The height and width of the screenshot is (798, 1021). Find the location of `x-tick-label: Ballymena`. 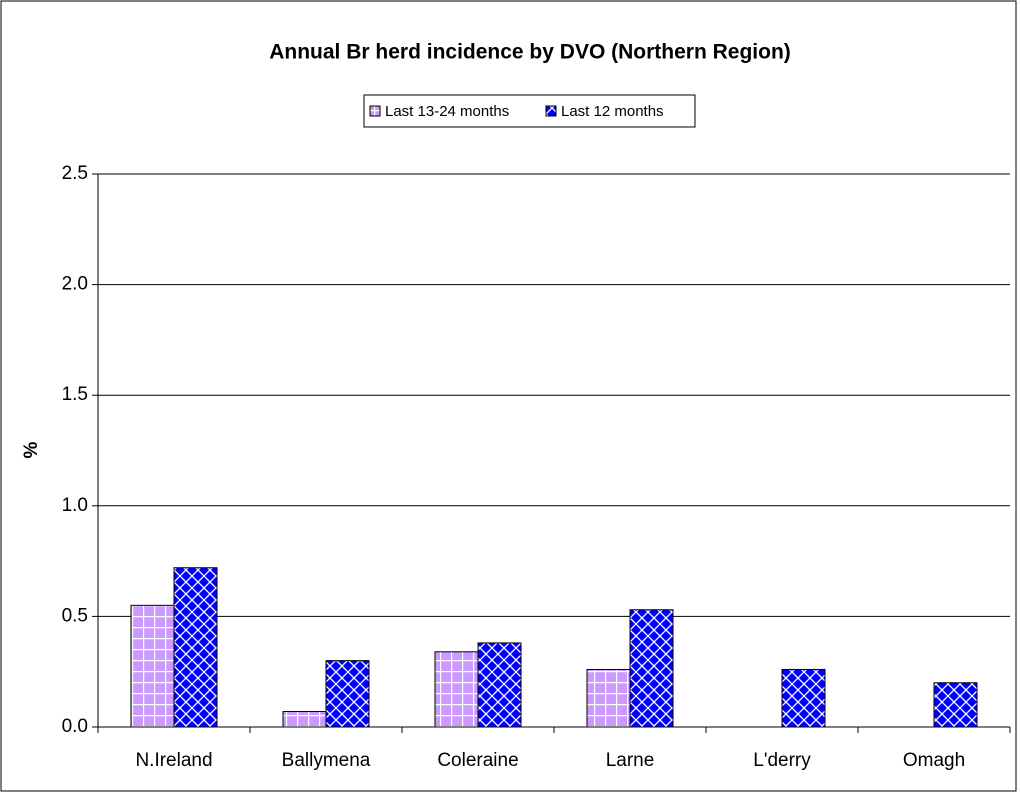

x-tick-label: Ballymena is located at coordinates (326, 760).